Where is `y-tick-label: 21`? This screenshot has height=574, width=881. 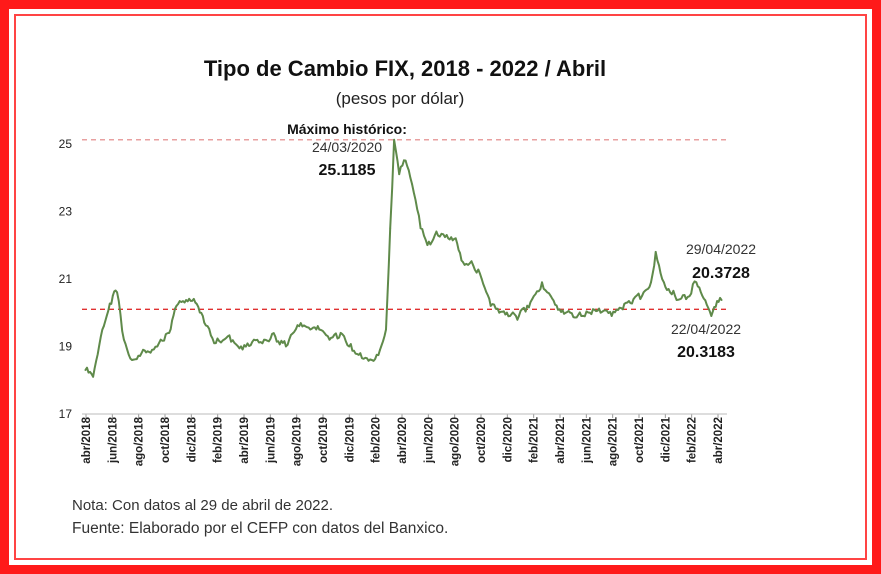
y-tick-label: 21 is located at coordinates (66, 279).